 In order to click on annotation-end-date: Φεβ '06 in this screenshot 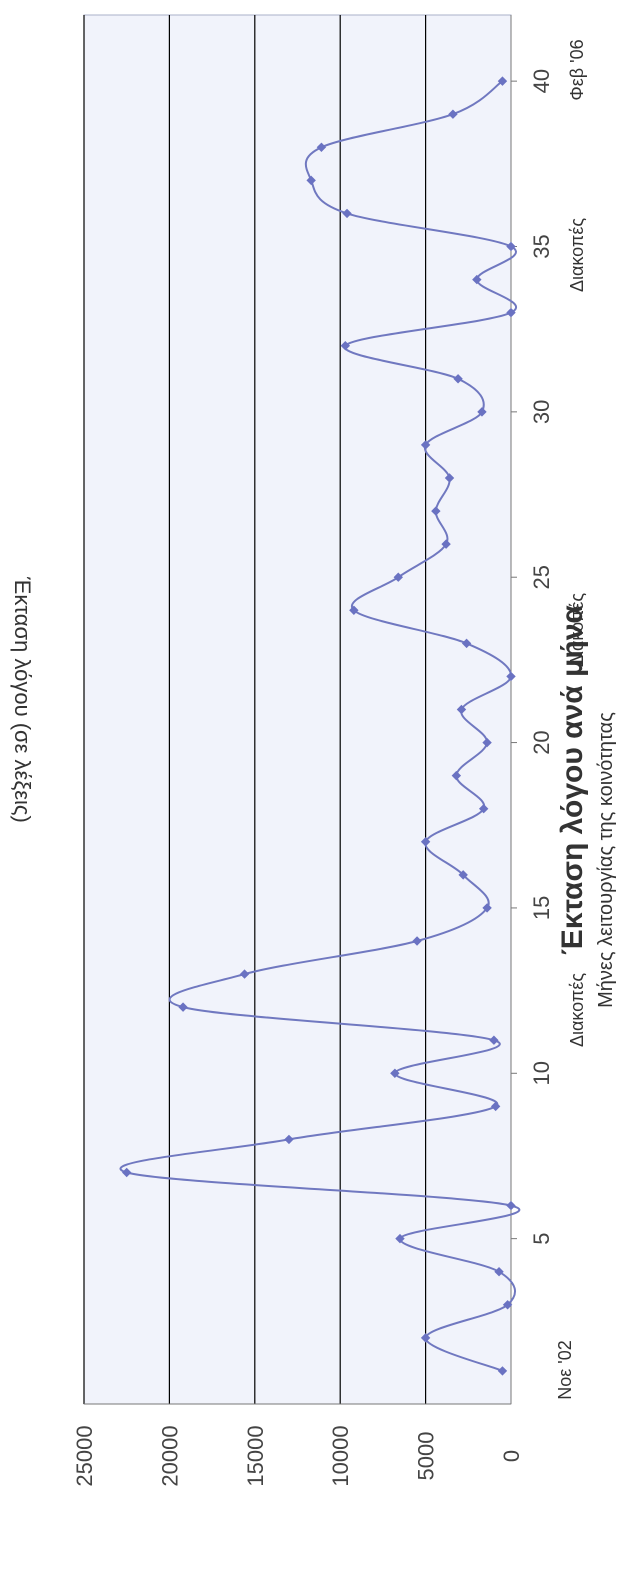, I will do `click(577, 69)`.